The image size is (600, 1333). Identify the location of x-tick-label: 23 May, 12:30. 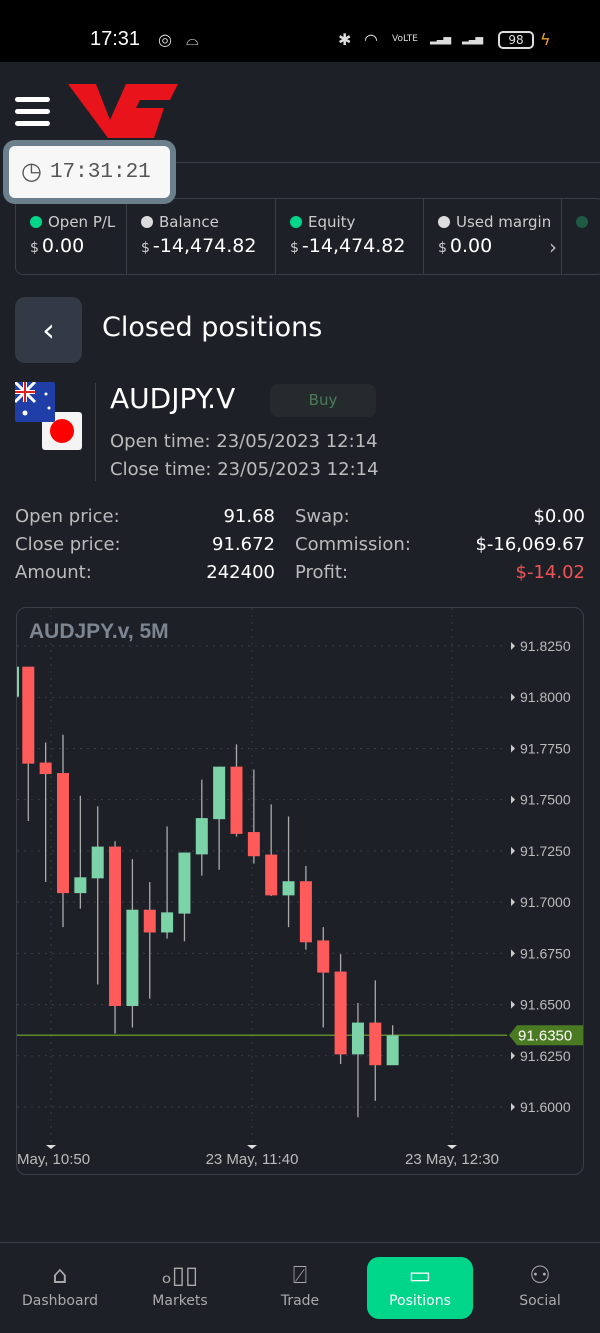
(452, 1159).